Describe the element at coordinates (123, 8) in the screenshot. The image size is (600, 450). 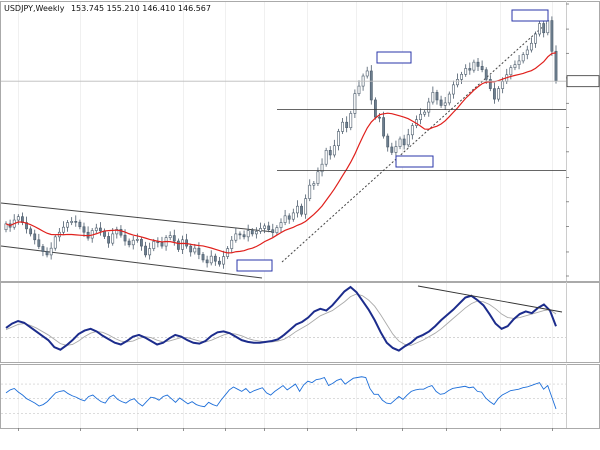
I see `header-high: 155.210` at that location.